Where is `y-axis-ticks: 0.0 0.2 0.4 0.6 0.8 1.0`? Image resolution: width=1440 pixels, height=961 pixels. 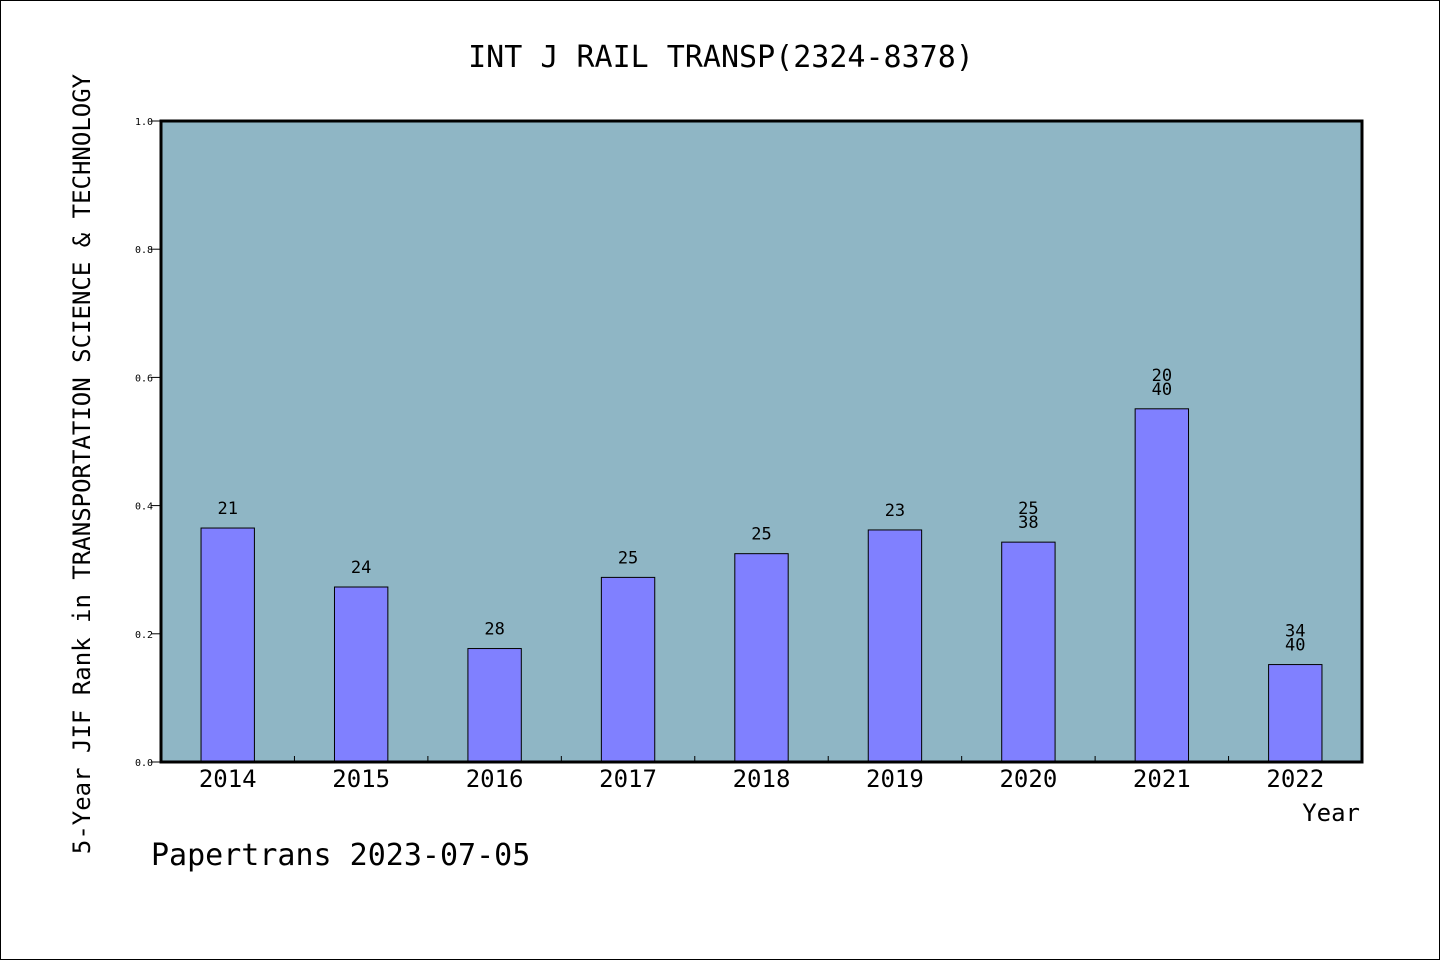 y-axis-ticks: 0.0 0.2 0.4 0.6 0.8 1.0 is located at coordinates (148, 443).